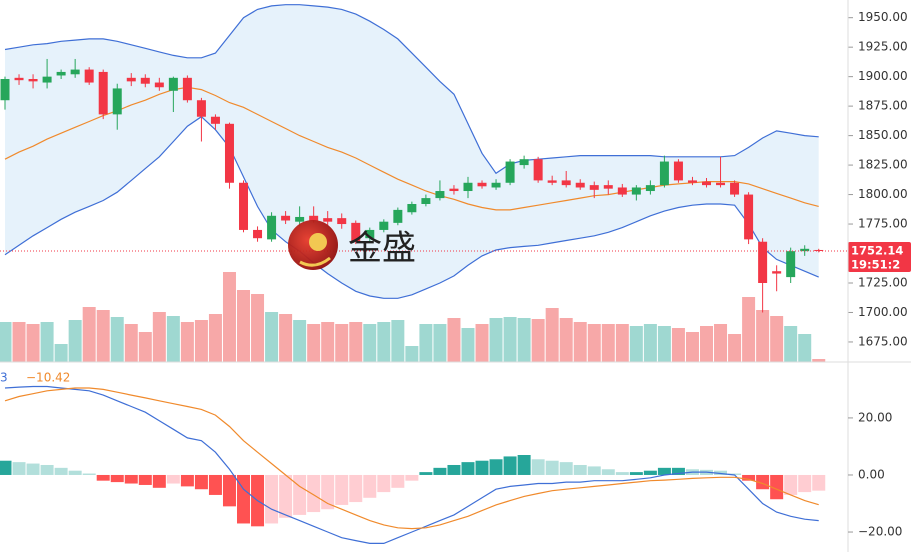 The width and height of the screenshot is (911, 552). Describe the element at coordinates (883, 135) in the screenshot. I see `y-tick-label: 1850.00` at that location.